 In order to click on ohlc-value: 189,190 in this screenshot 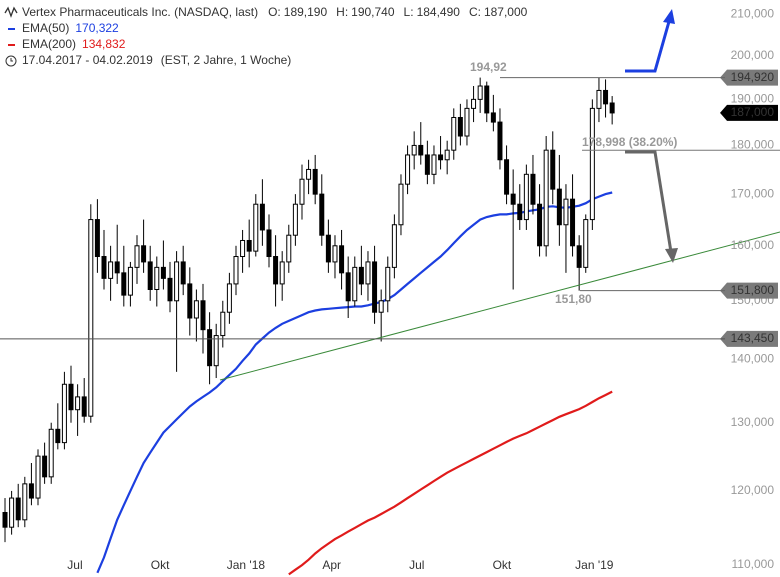, I will do `click(306, 12)`.